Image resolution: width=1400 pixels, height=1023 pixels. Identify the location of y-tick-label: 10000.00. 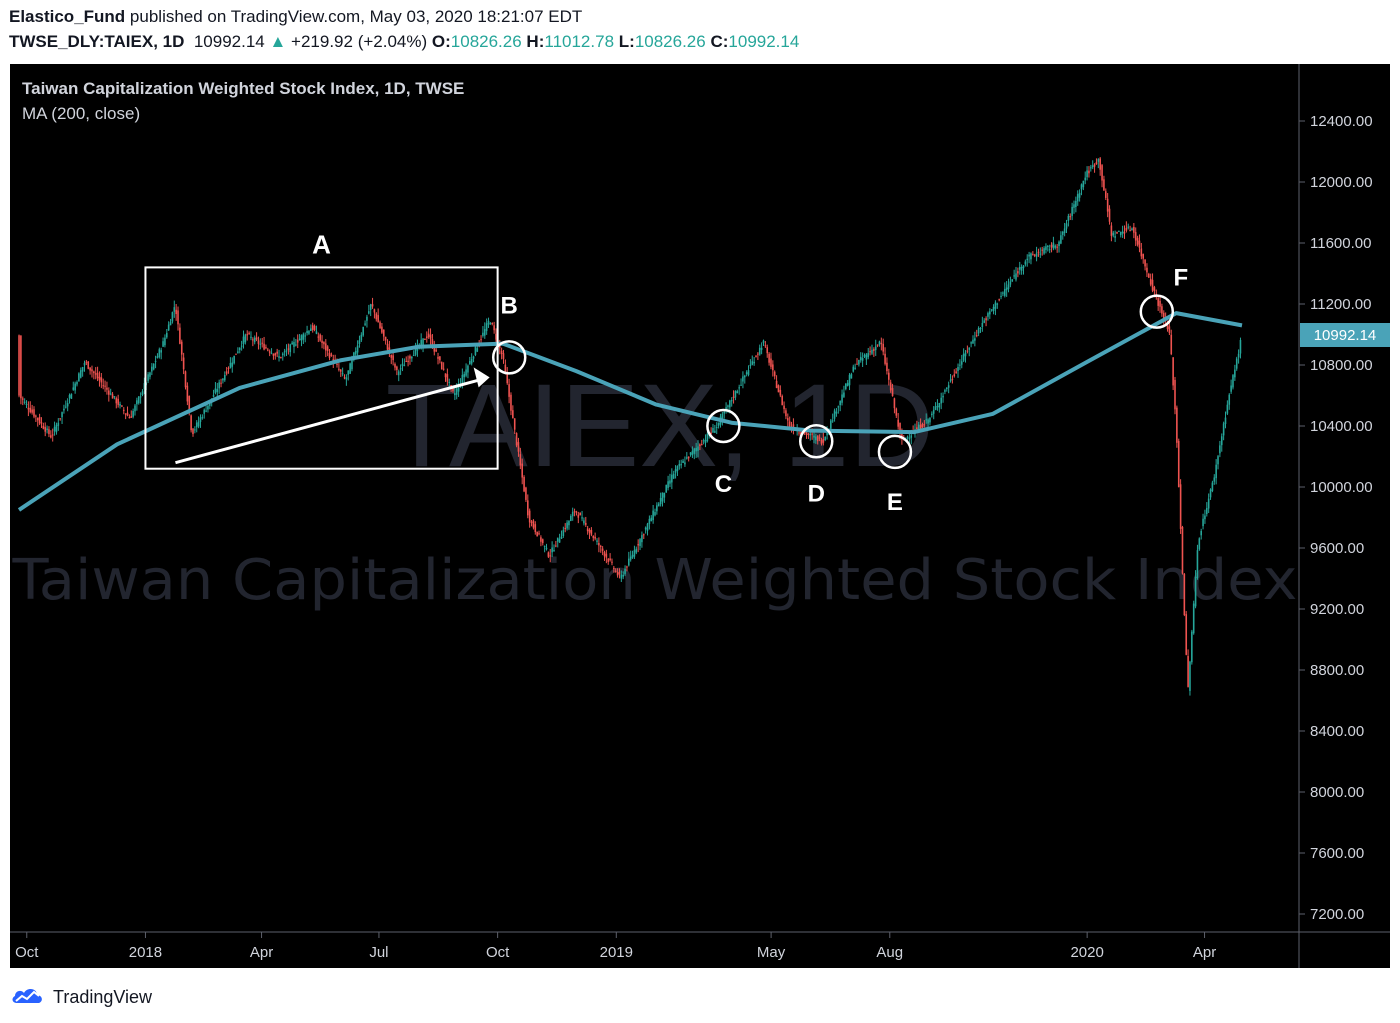
(1341, 487).